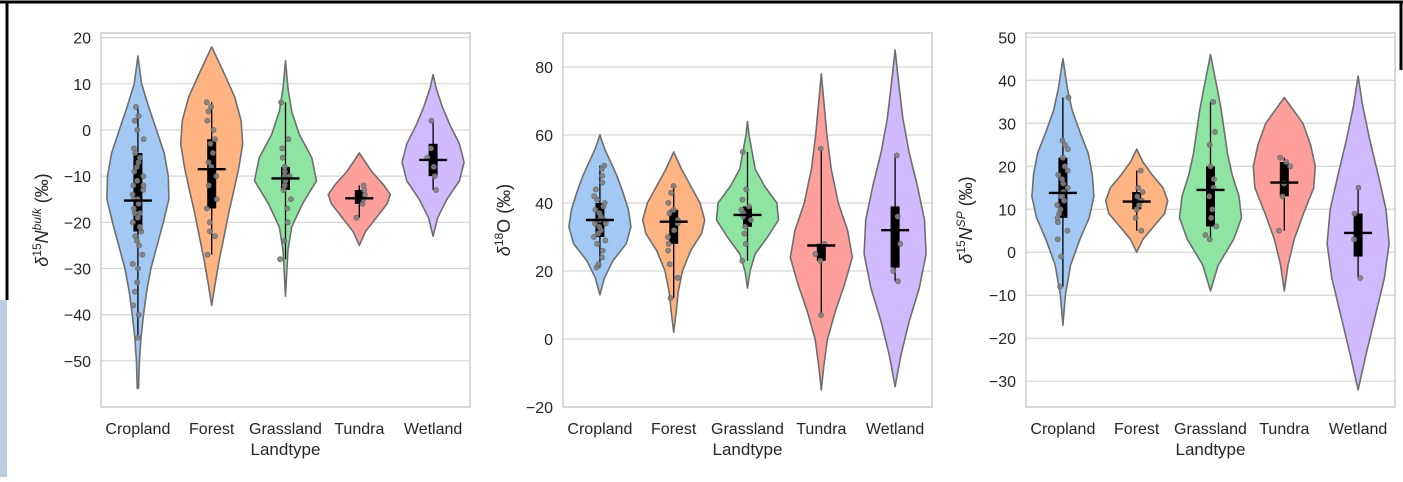  Describe the element at coordinates (1211, 449) in the screenshot. I see `x-axis-label: Landtype` at that location.